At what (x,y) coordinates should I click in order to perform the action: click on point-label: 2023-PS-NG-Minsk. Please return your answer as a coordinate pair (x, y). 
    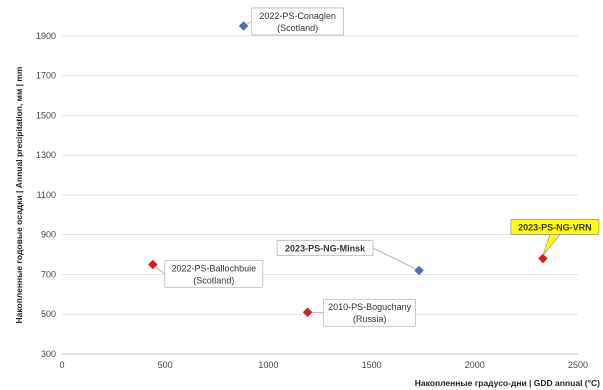
    Looking at the image, I should click on (325, 248).